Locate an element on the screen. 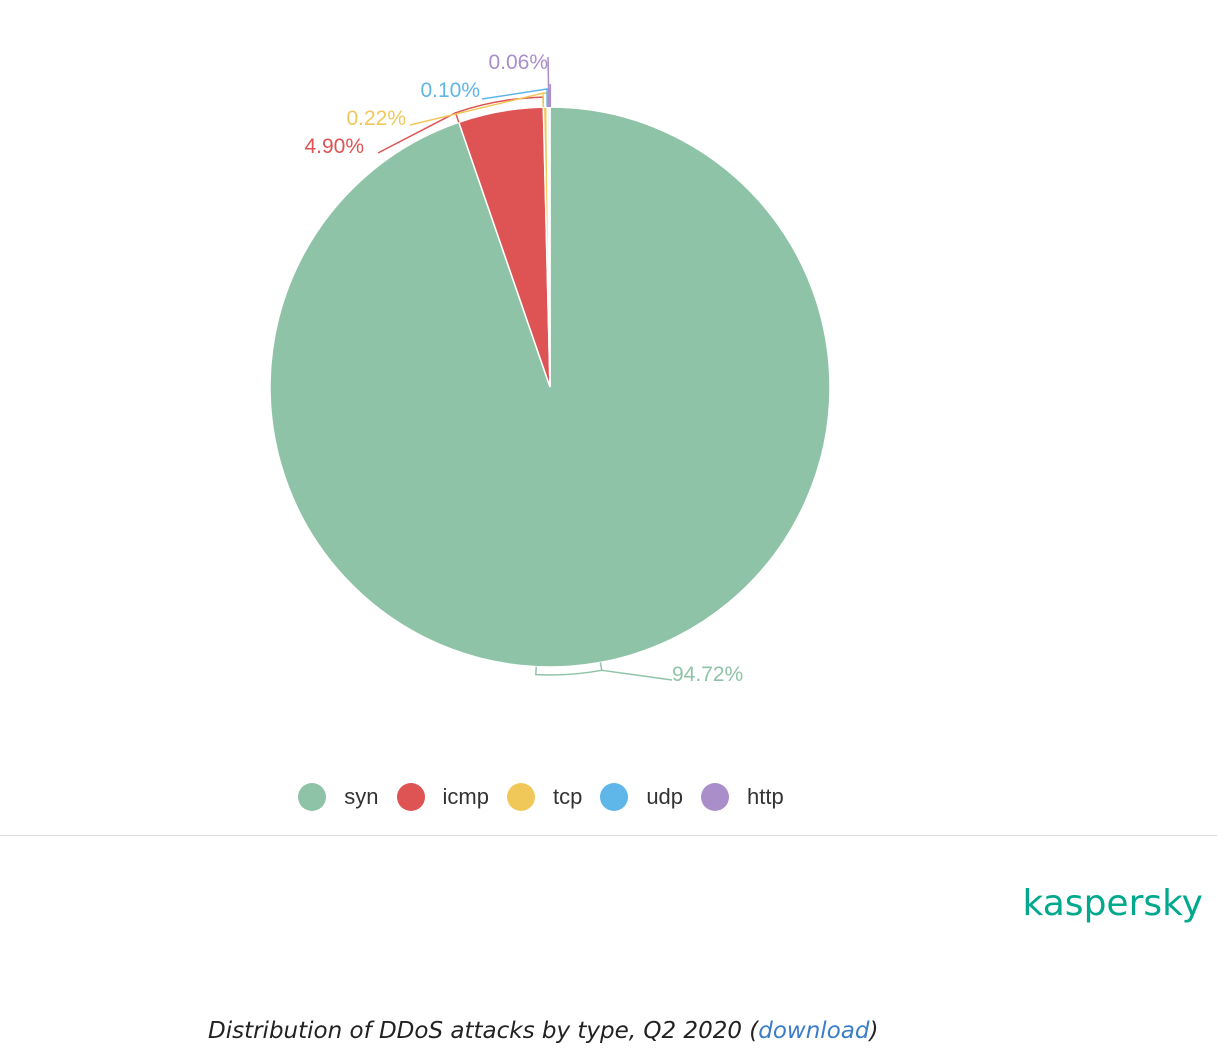 The height and width of the screenshot is (1064, 1217). legend-item-udp: udp is located at coordinates (641, 797).